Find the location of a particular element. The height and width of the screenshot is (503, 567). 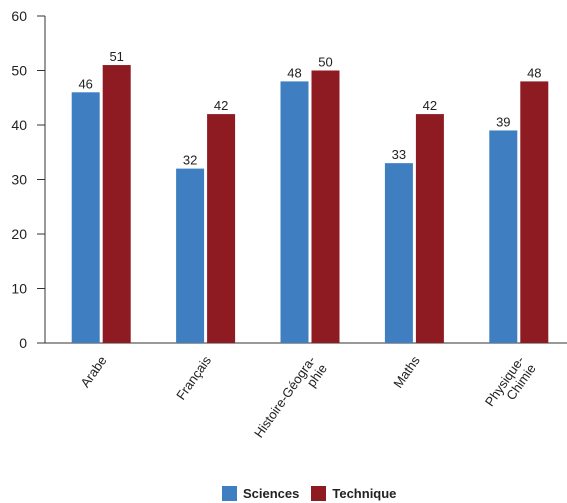

y-axis-ticks: 0 10 20 30 40 50 60 is located at coordinates (28, 179).